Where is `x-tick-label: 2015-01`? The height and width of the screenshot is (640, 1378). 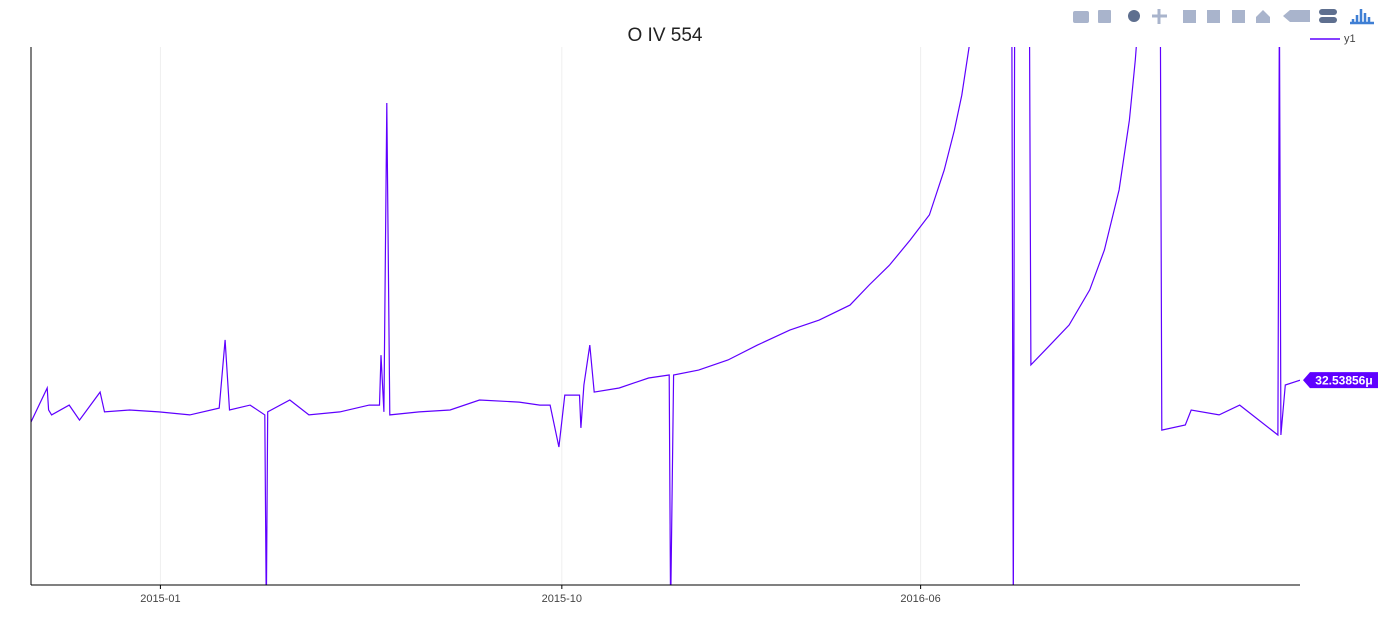
x-tick-label: 2015-01 is located at coordinates (160, 599).